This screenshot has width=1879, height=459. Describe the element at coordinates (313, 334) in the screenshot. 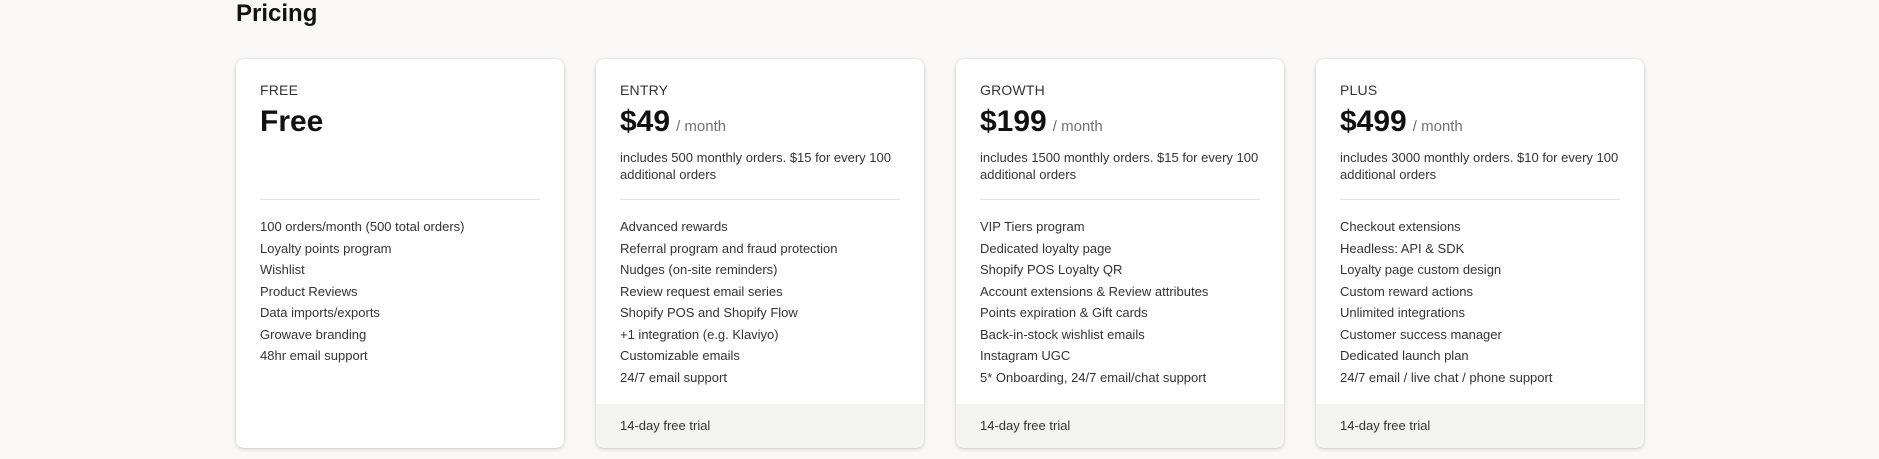

I see `feature-item: Growave branding` at that location.